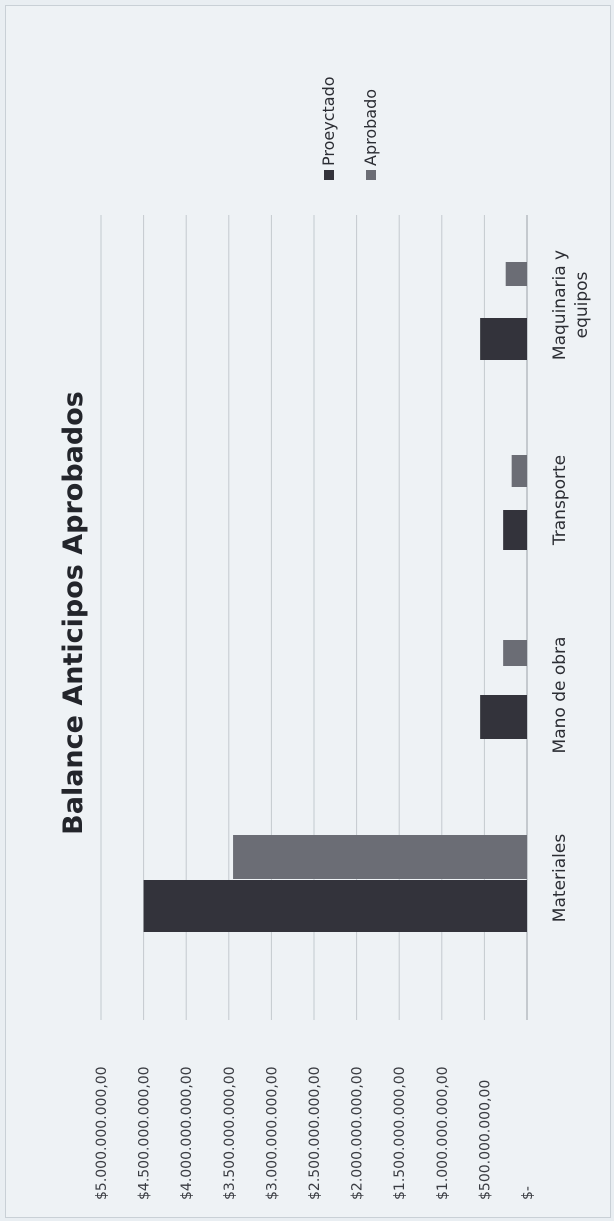  I want to click on y-tick-label: $3.000.000.000,00, so click(272, 1133).